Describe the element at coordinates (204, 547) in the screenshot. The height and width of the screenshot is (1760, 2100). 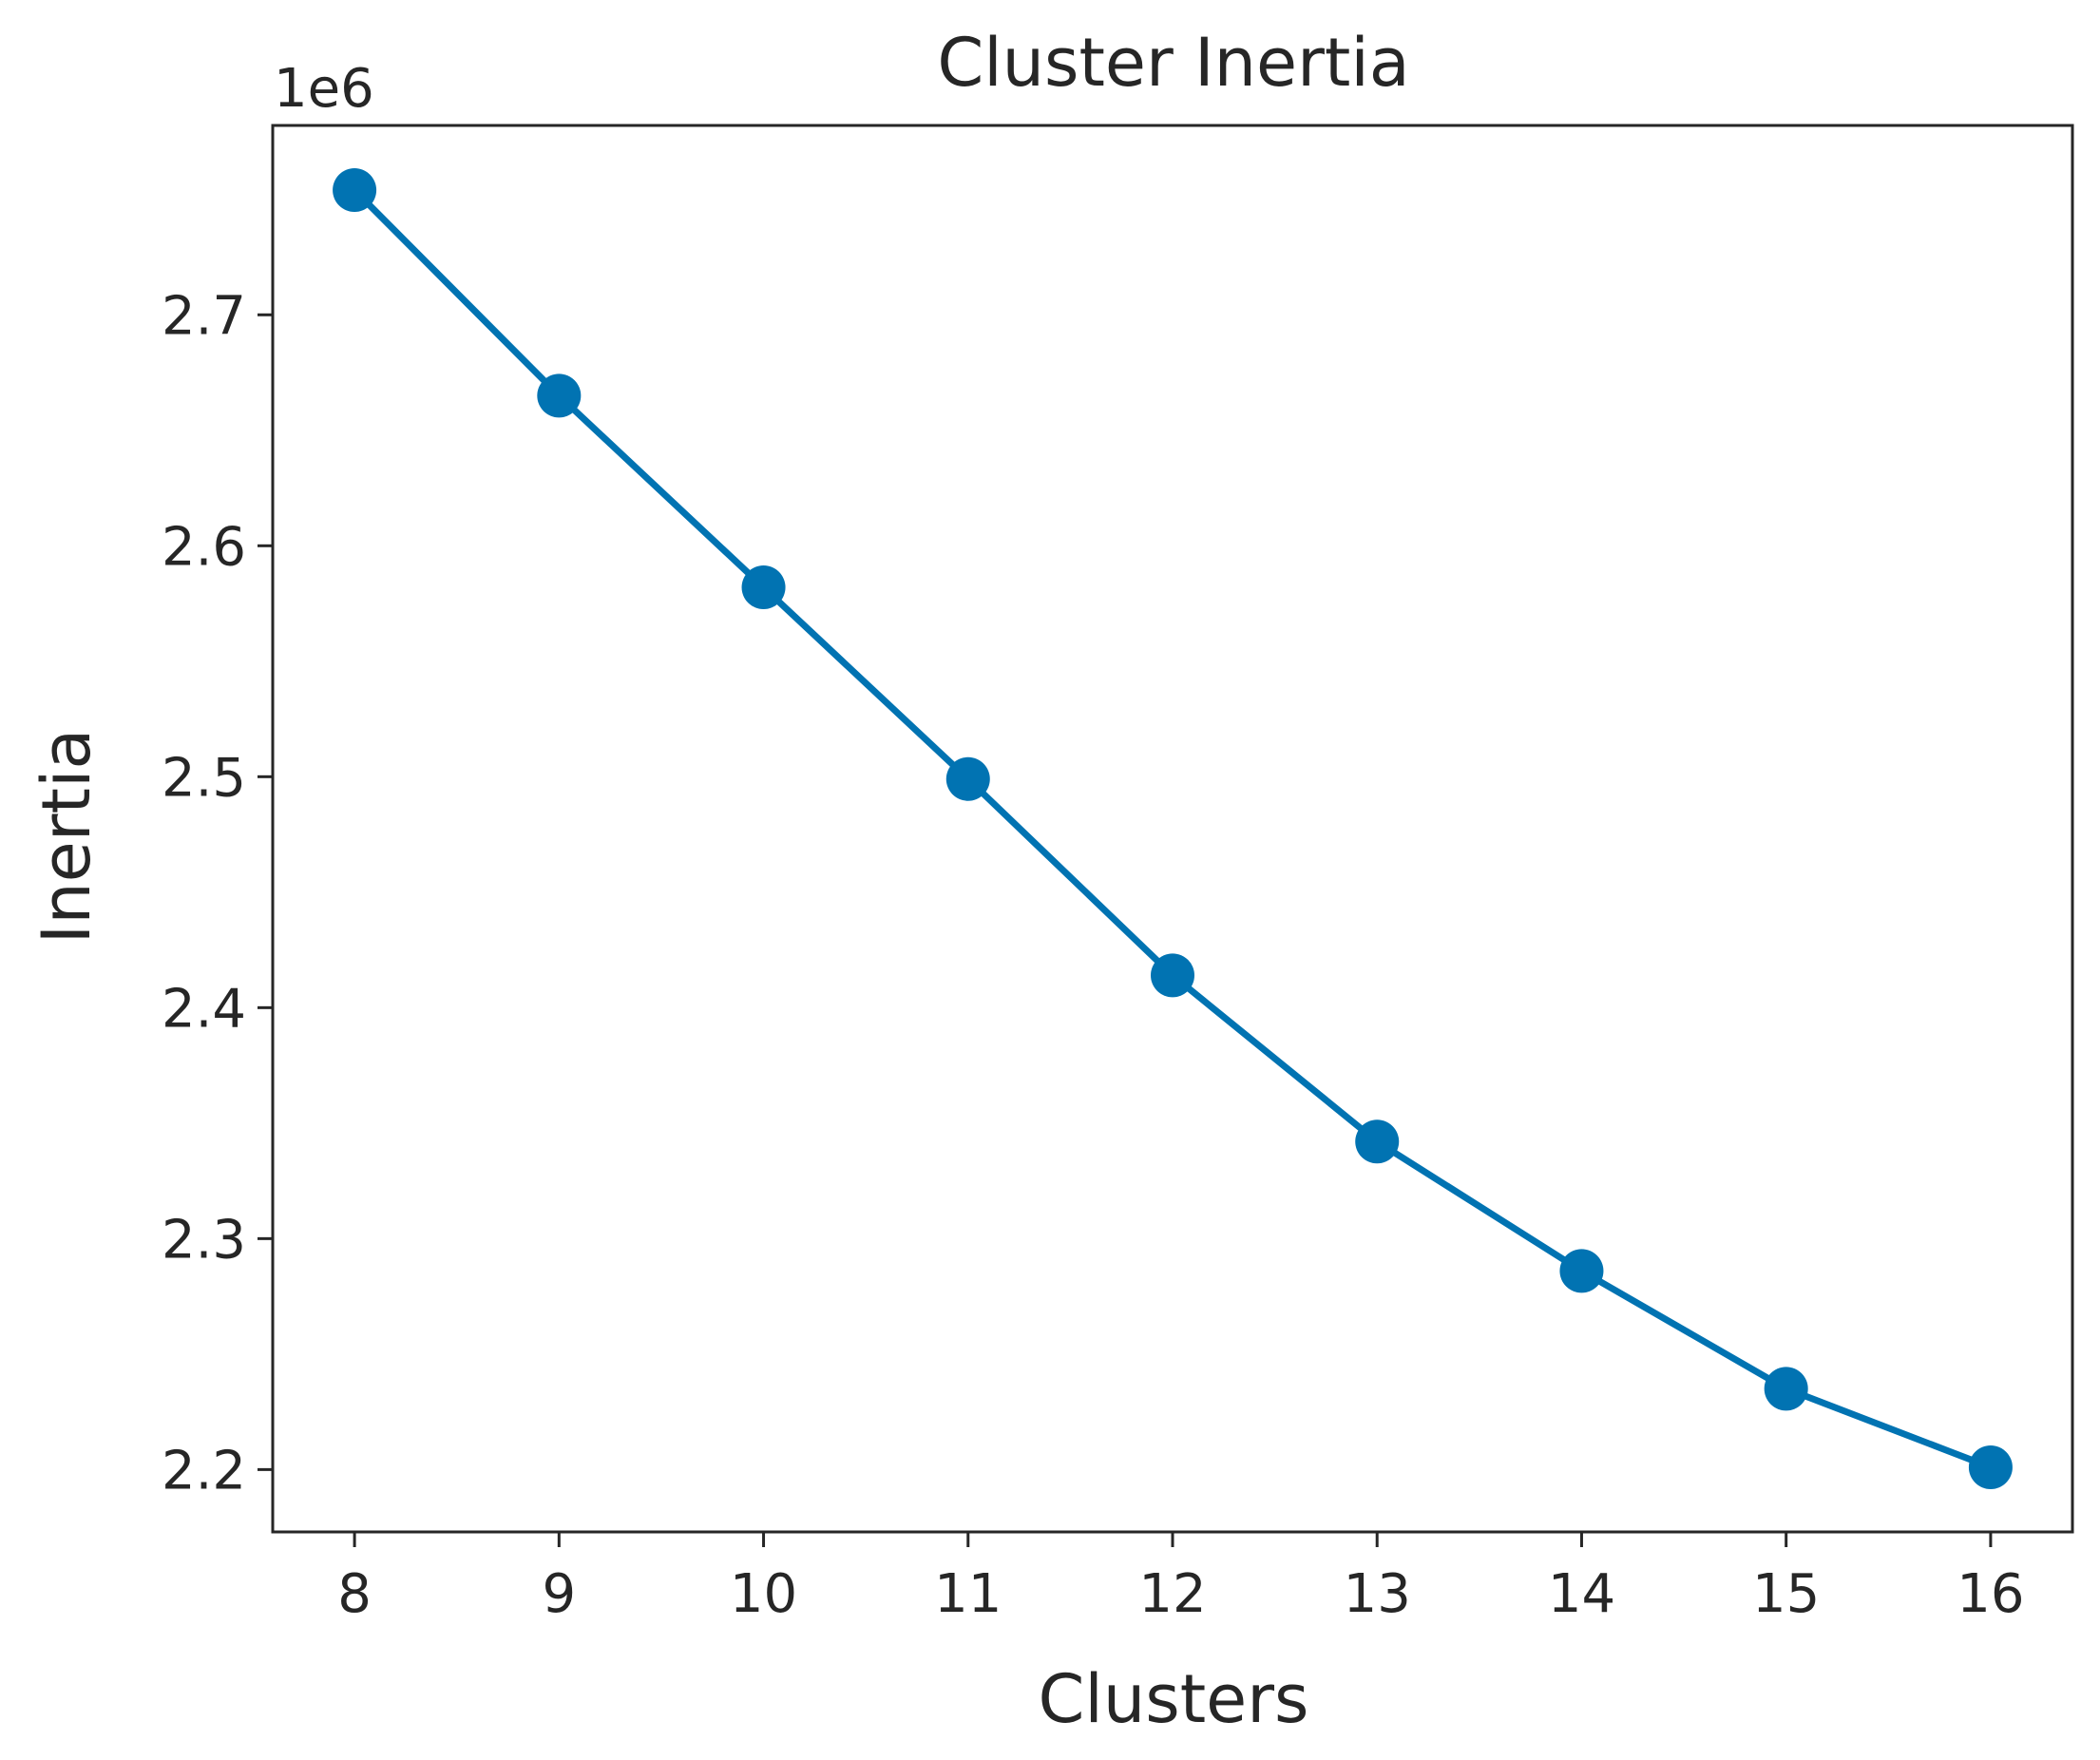
I see `y-tick-label-2.6: 2.6` at that location.